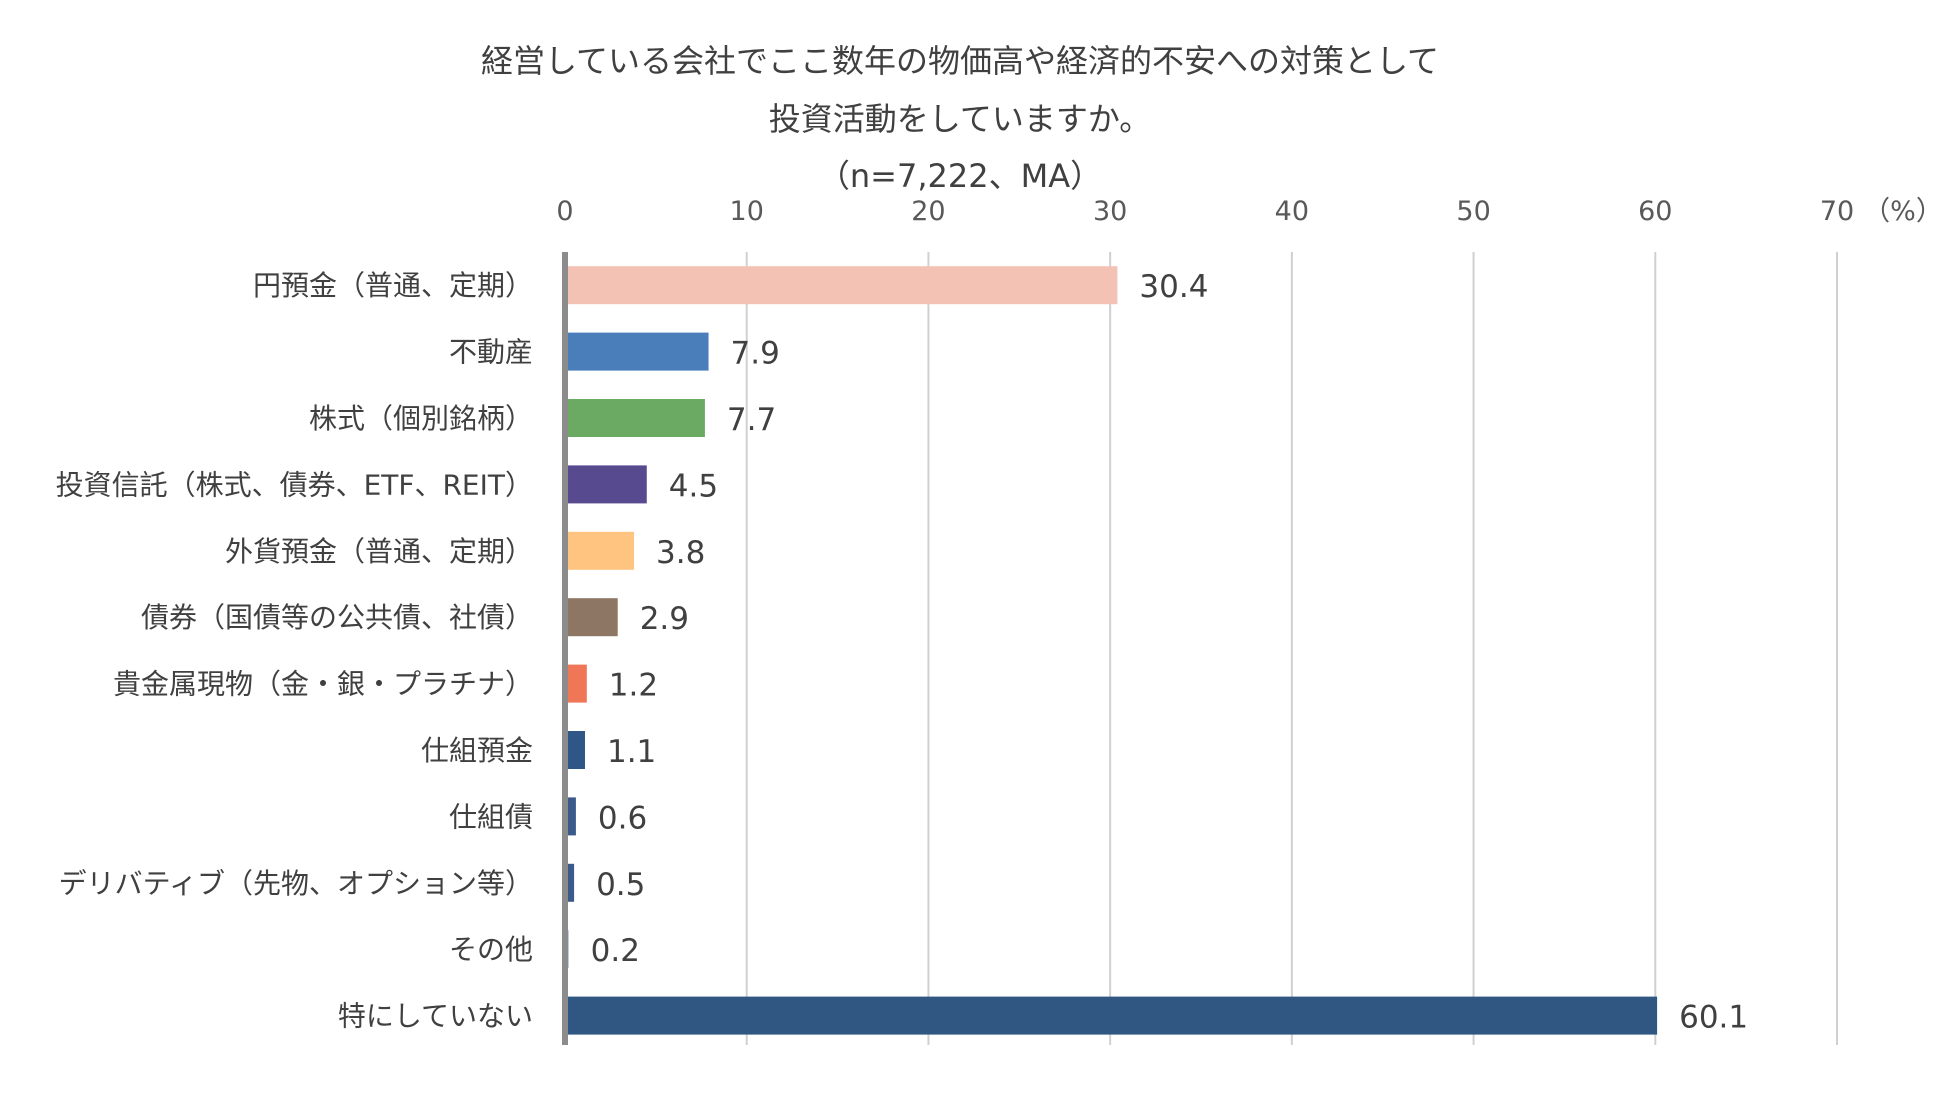 This screenshot has height=1100, width=1950. Describe the element at coordinates (1110, 211) in the screenshot. I see `x-tick-label: 30` at that location.